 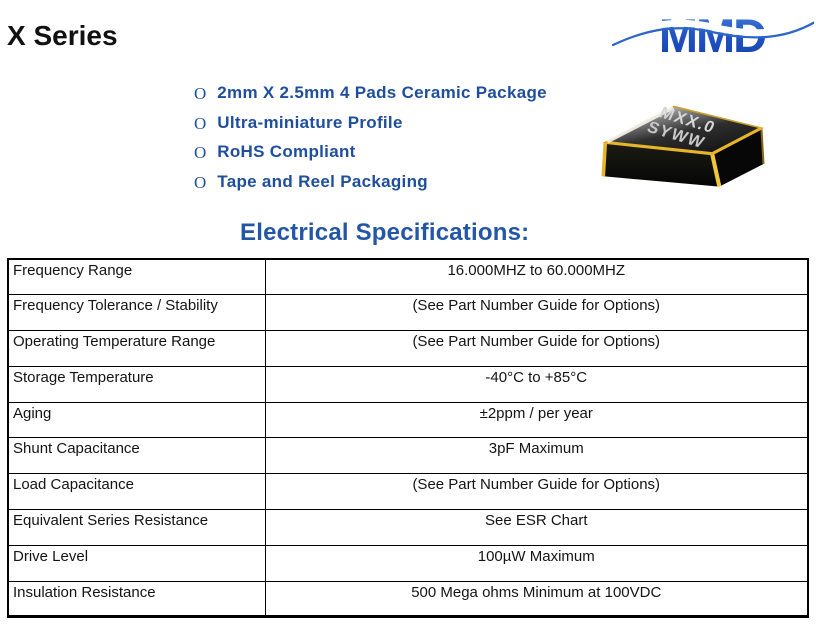 I want to click on mmd-logo: MMD, so click(x=713, y=36).